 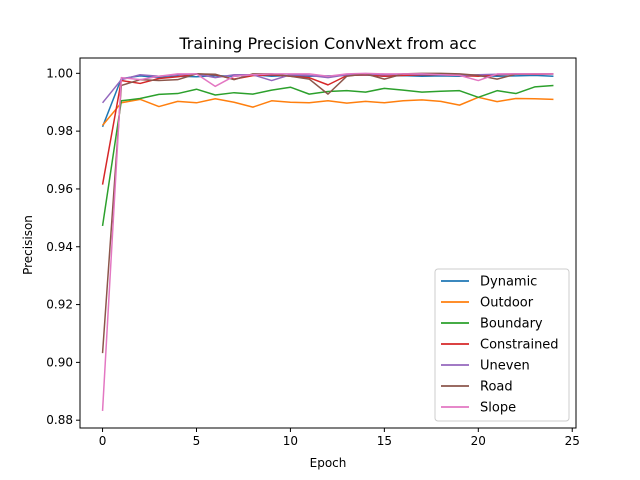 I want to click on x-axis: 0 5 10 15 20 25, so click(x=339, y=438).